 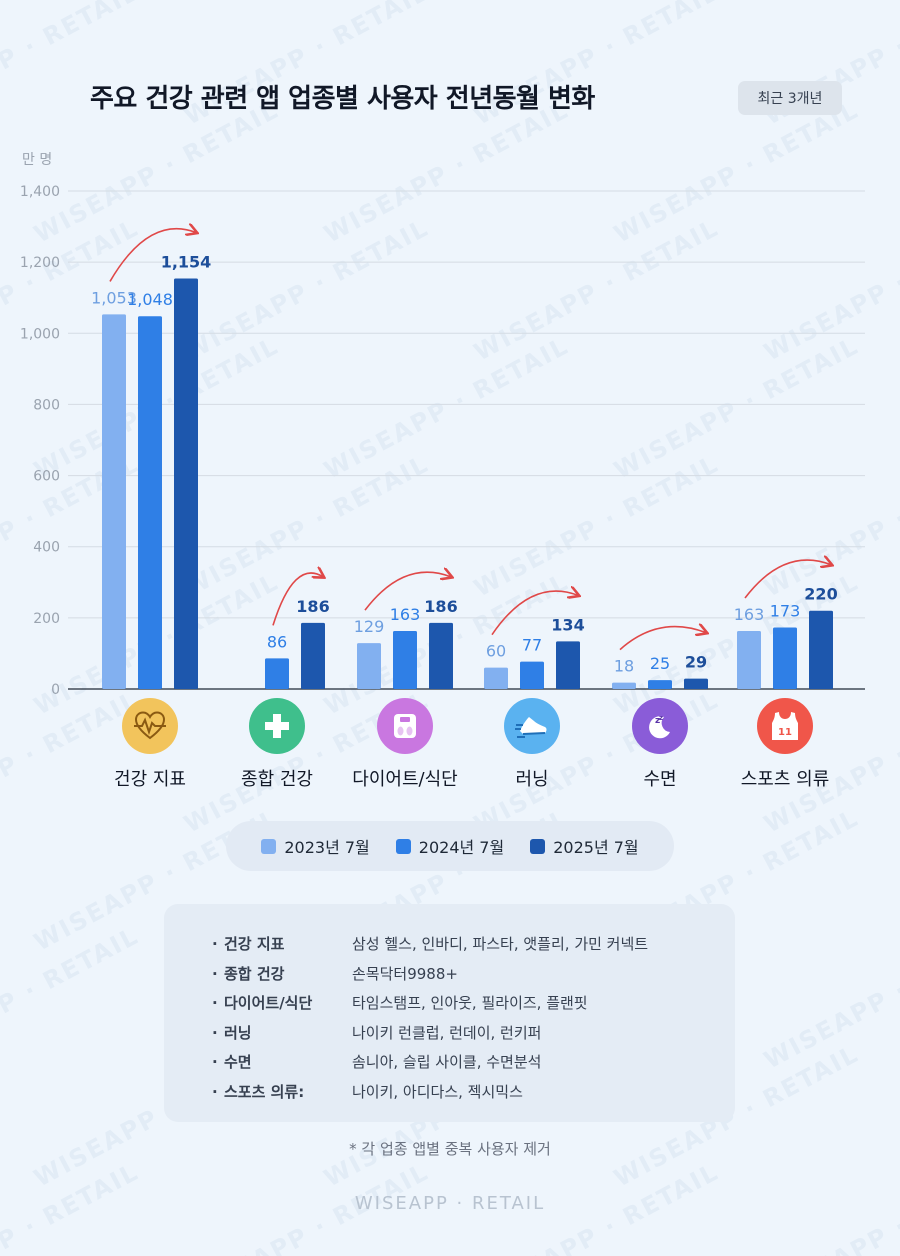 What do you see at coordinates (473, 974) in the screenshot?
I see `note-row: · 종합 건강 손목닥터9988+` at bounding box center [473, 974].